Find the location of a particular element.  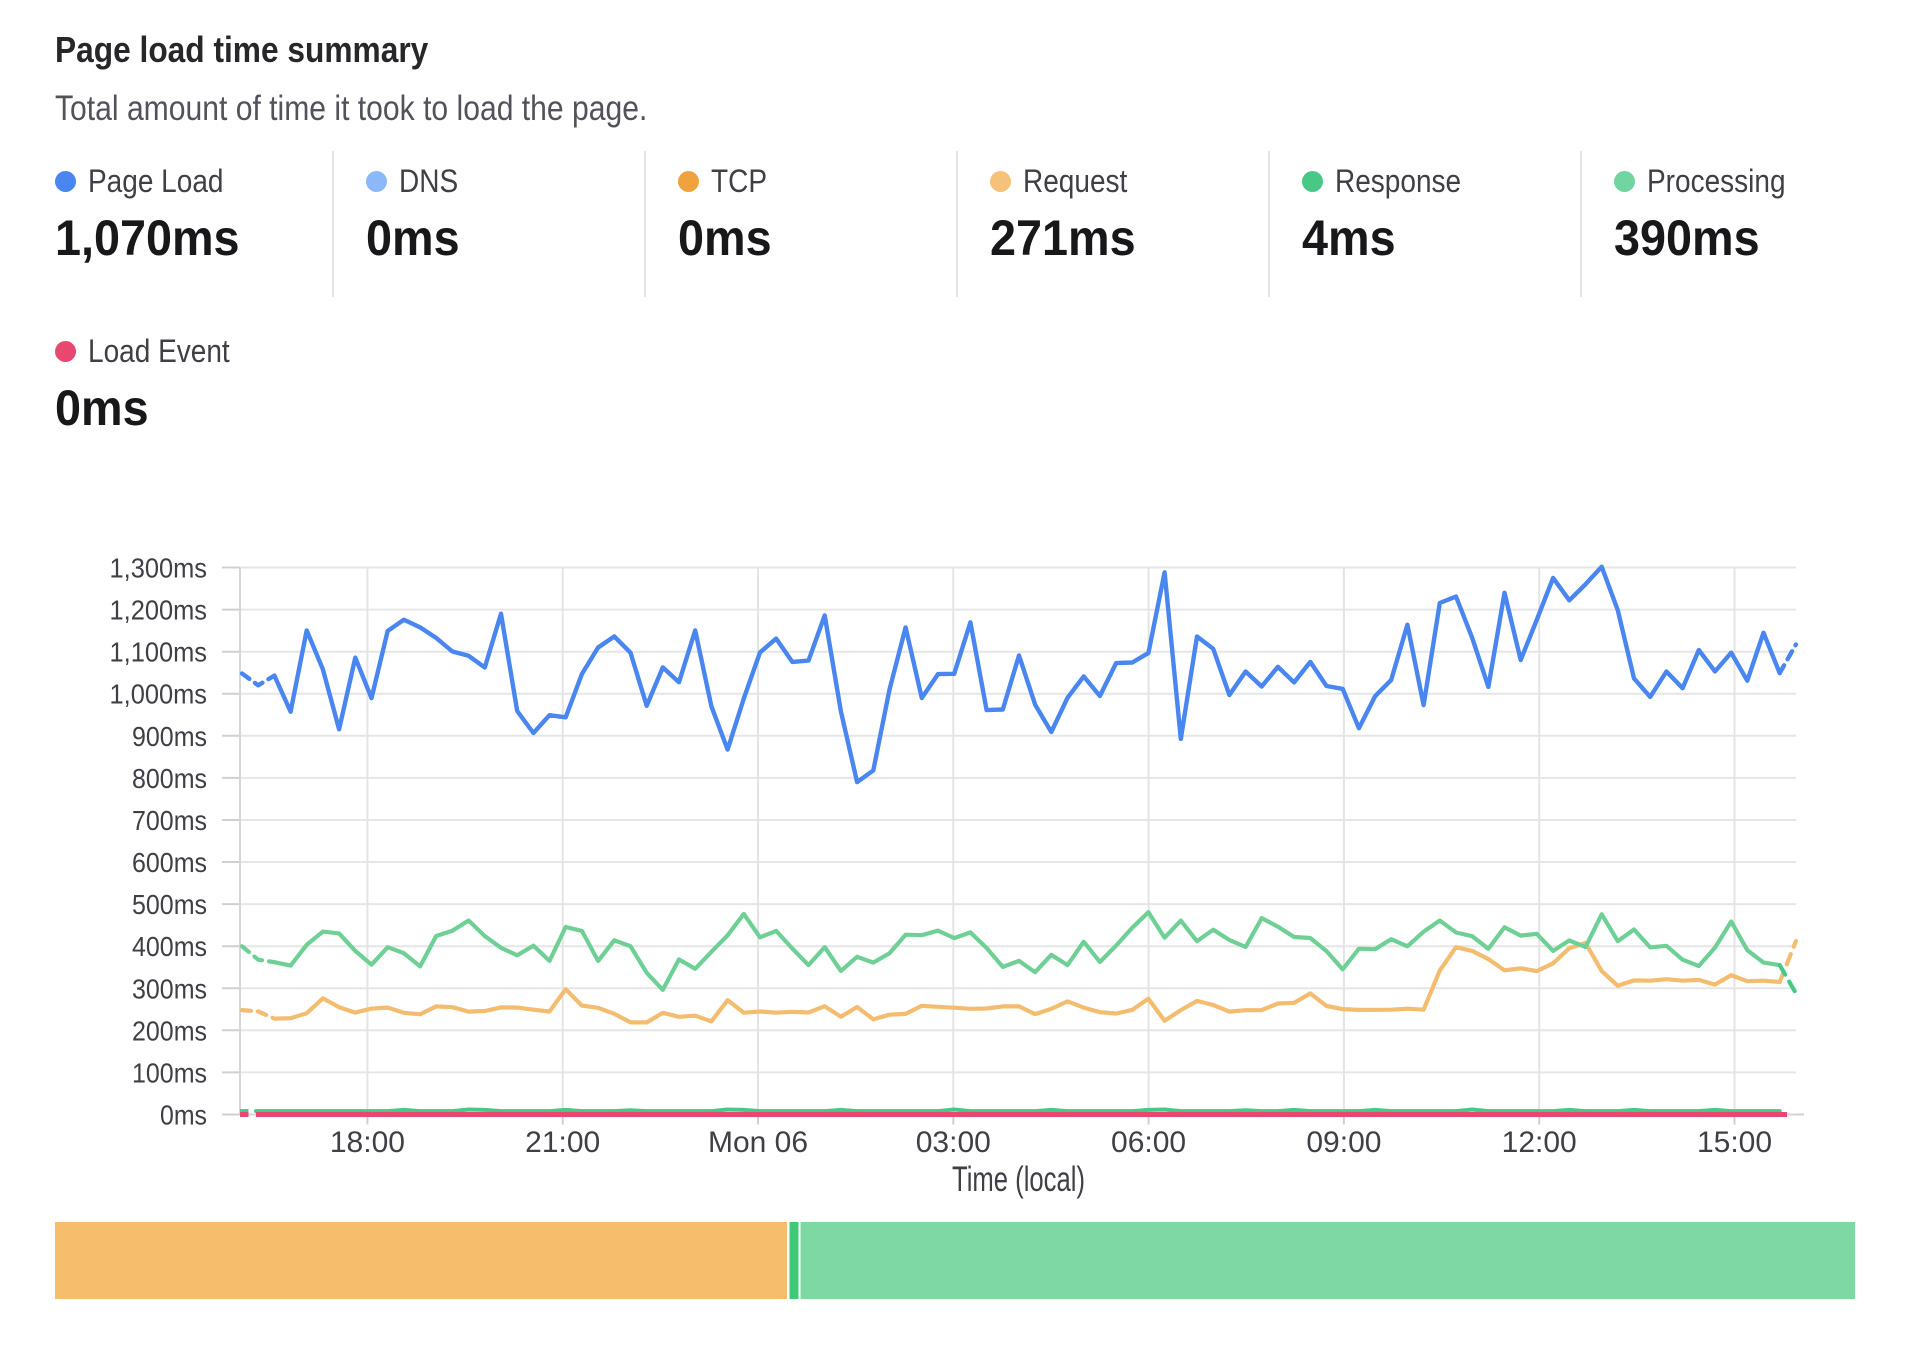

svg-text: 06:00 is located at coordinates (1148, 1142).